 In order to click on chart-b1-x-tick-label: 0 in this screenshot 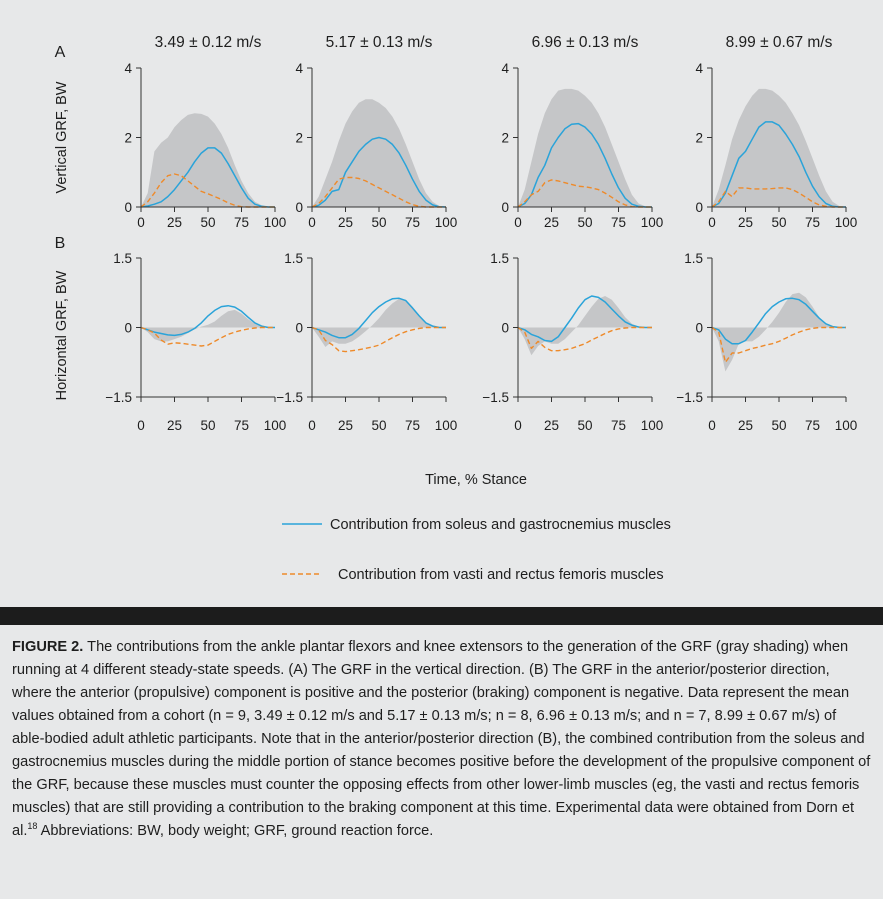, I will do `click(141, 425)`.